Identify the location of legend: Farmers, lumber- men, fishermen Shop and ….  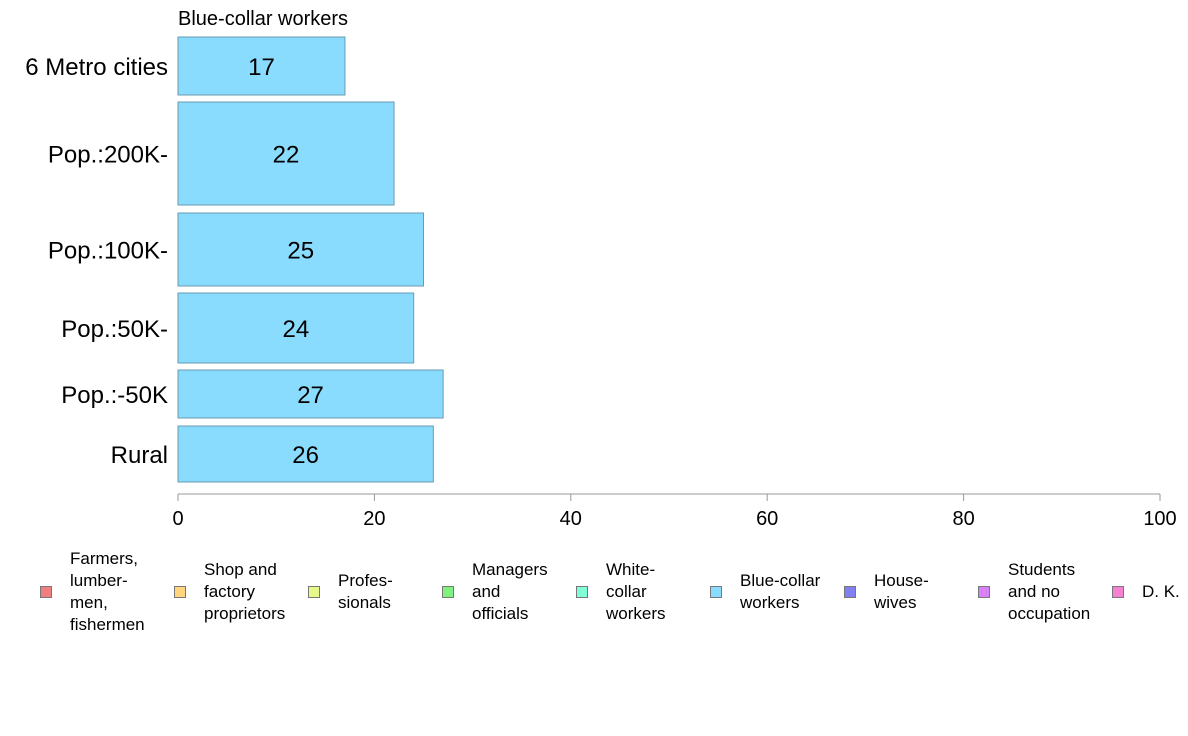
(594, 598).